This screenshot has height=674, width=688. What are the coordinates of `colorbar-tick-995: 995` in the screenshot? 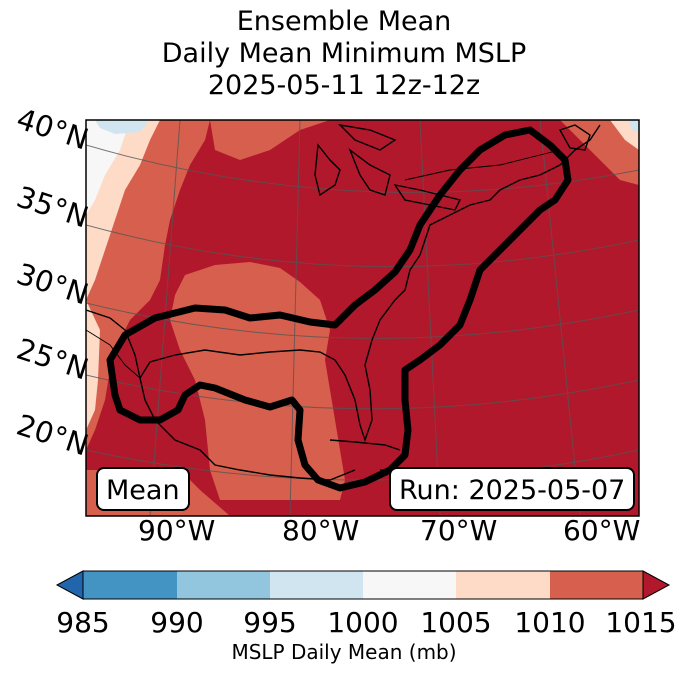 It's located at (270, 622).